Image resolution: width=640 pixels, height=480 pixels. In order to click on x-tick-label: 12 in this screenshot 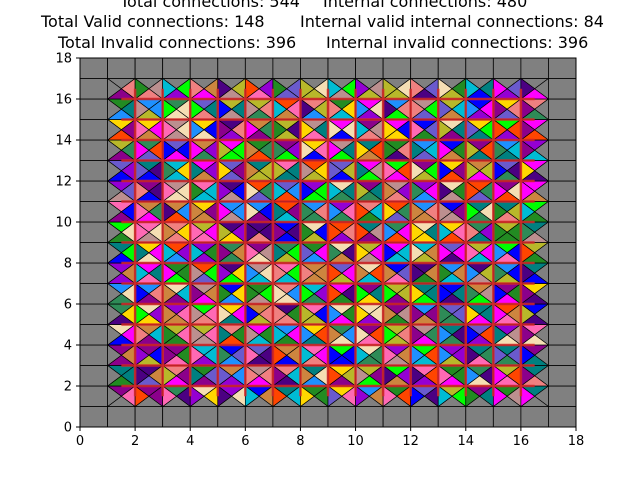, I will do `click(410, 441)`.